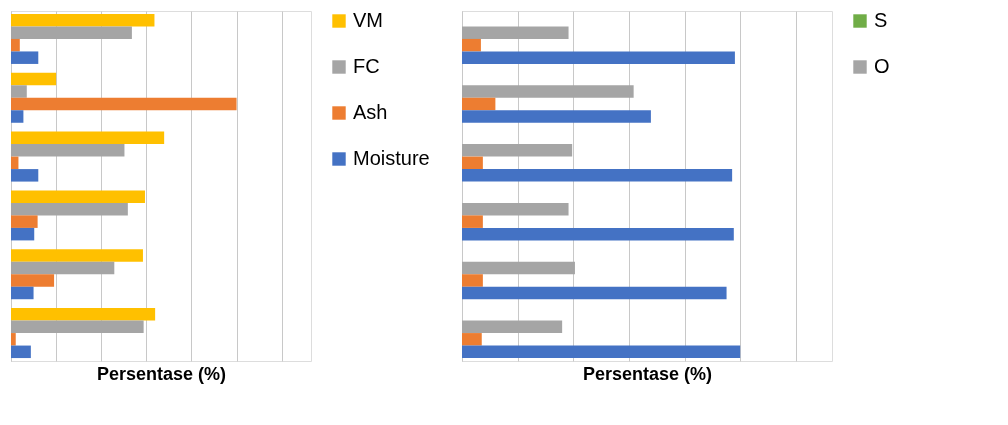 The image size is (1008, 425). What do you see at coordinates (882, 66) in the screenshot?
I see `legend-label: O` at bounding box center [882, 66].